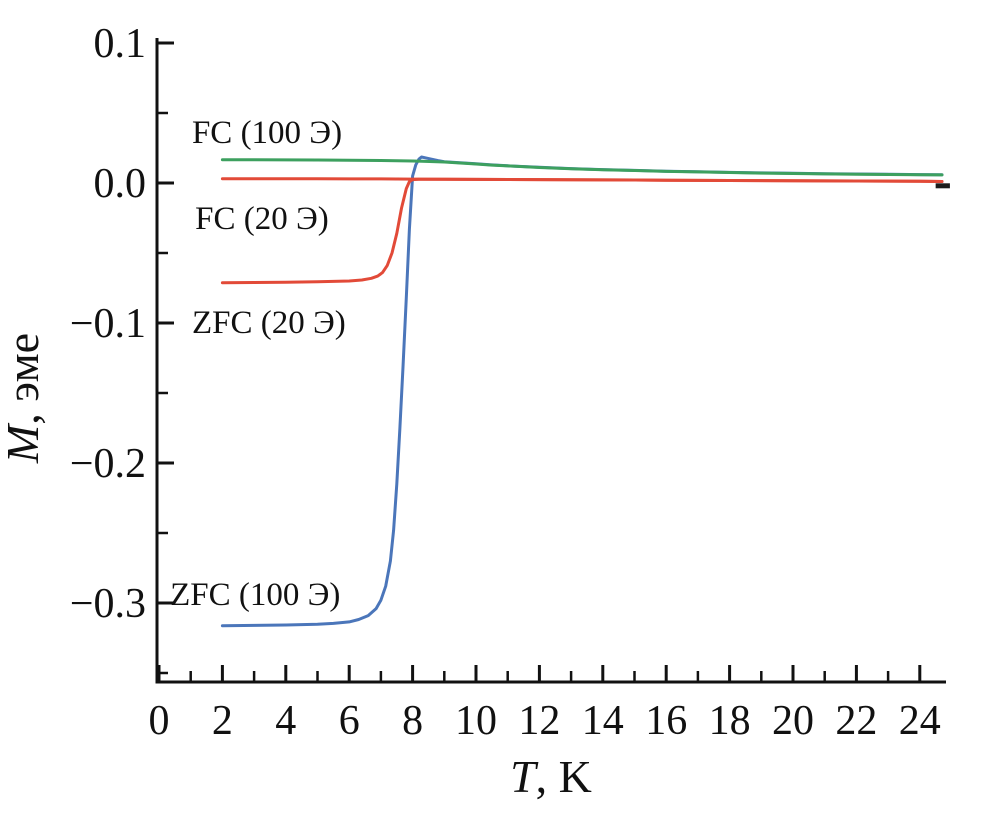  Describe the element at coordinates (793, 721) in the screenshot. I see `x-tick-label: 20` at that location.